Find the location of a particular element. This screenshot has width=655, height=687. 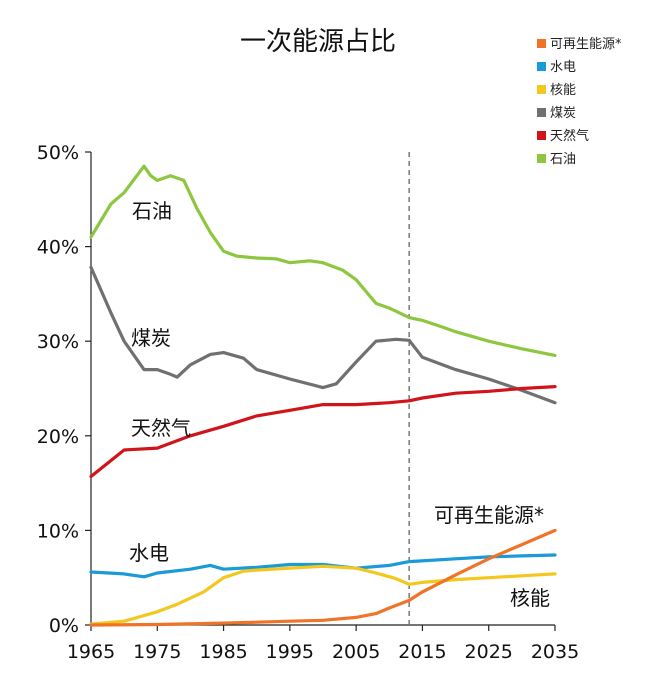

x-tick-label: 2005 is located at coordinates (356, 652).